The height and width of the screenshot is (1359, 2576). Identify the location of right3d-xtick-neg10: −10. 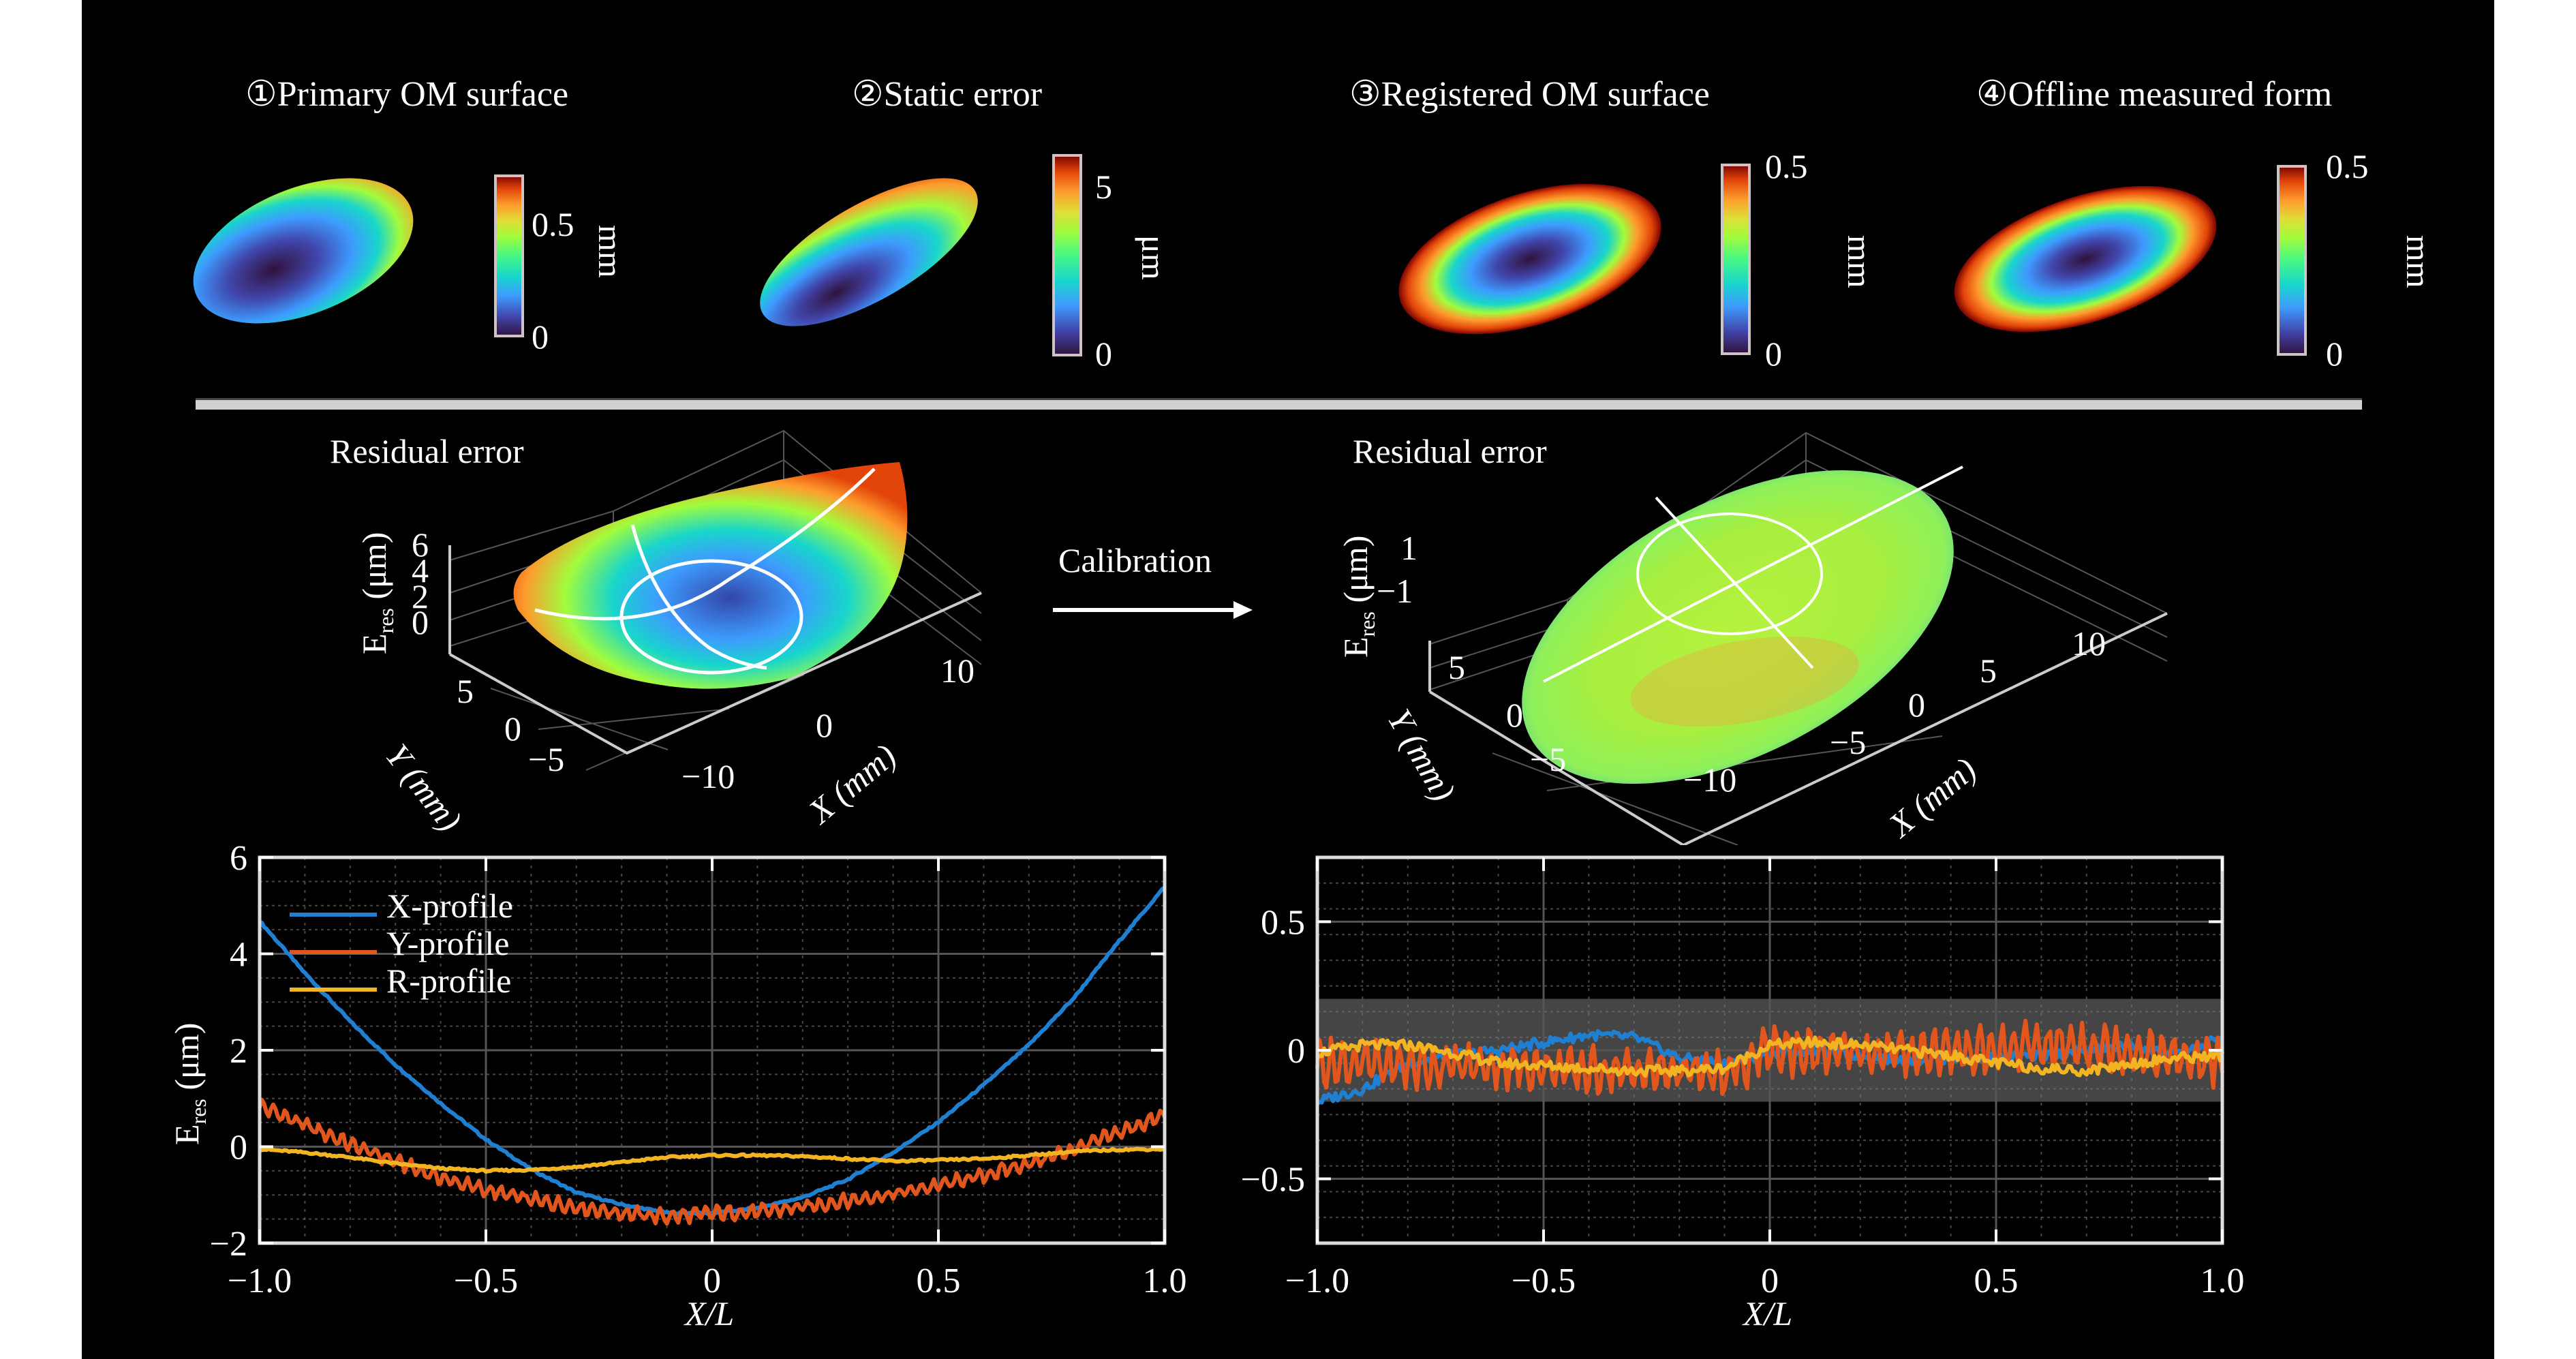
(1710, 780).